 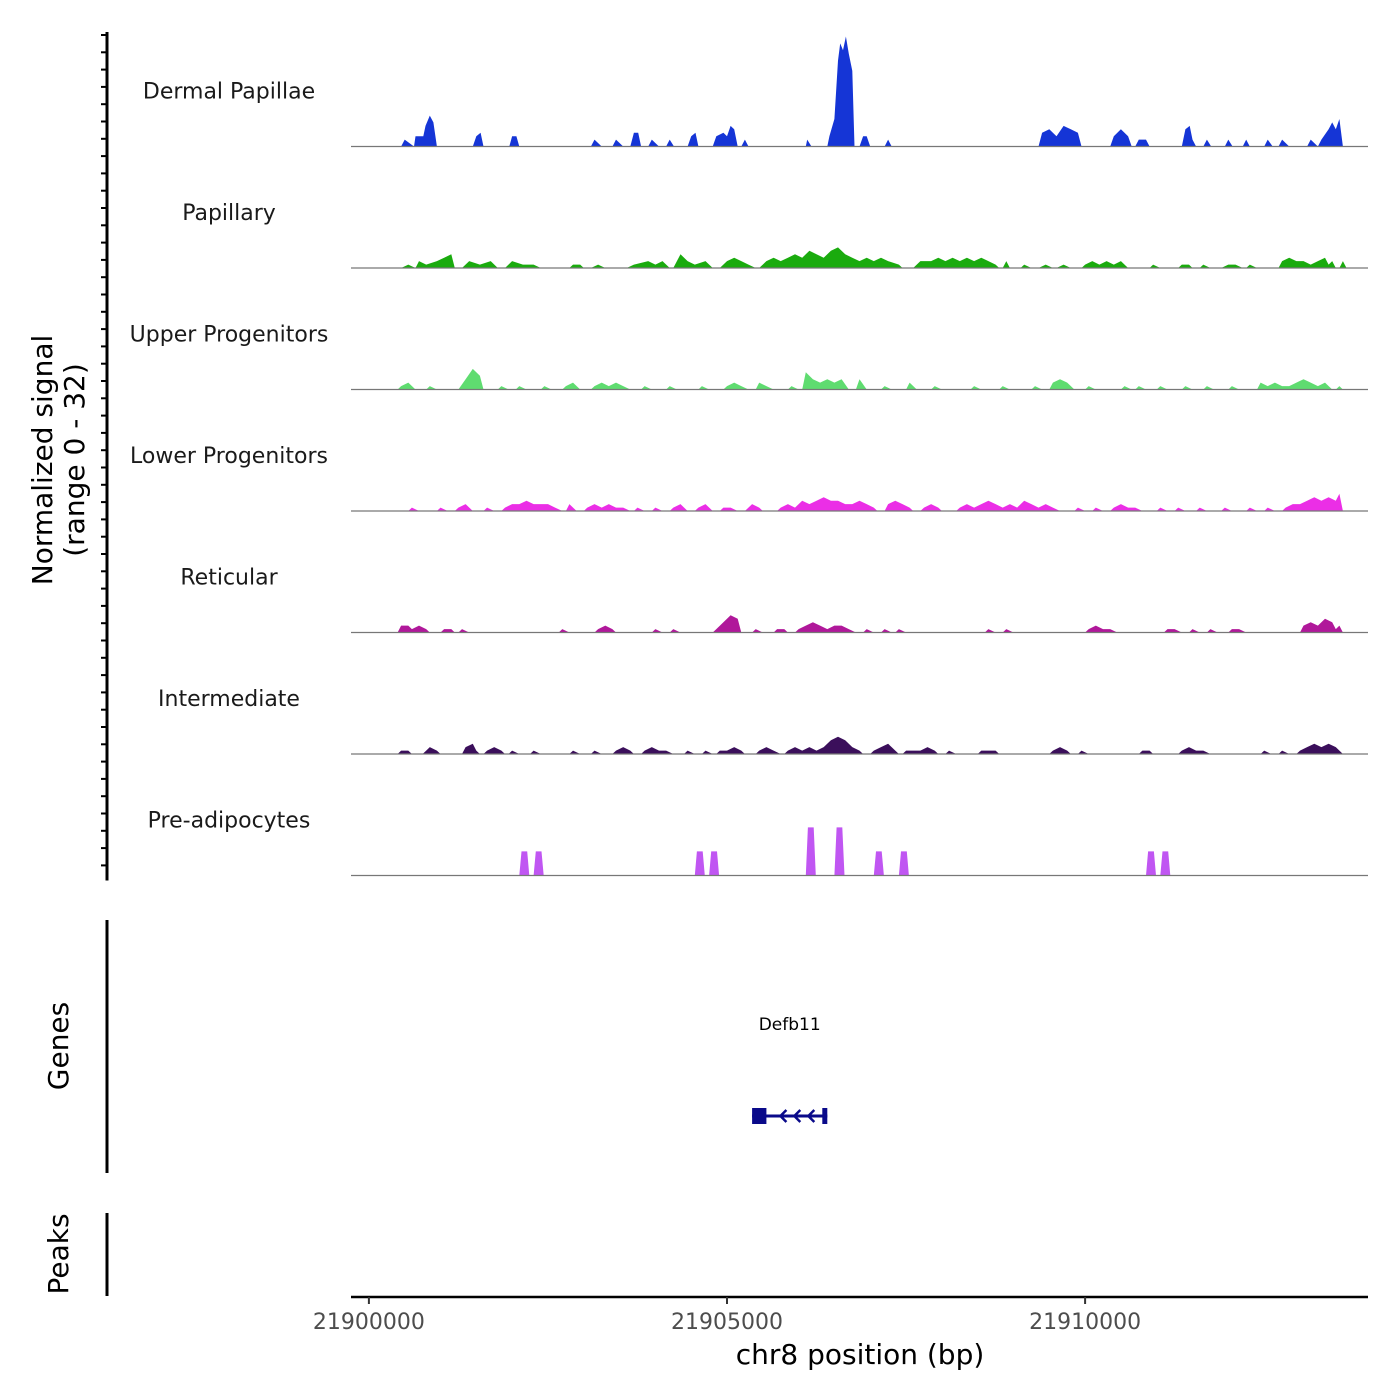 I want to click on gene-annotation-track: Defb11, so click(x=790, y=1069).